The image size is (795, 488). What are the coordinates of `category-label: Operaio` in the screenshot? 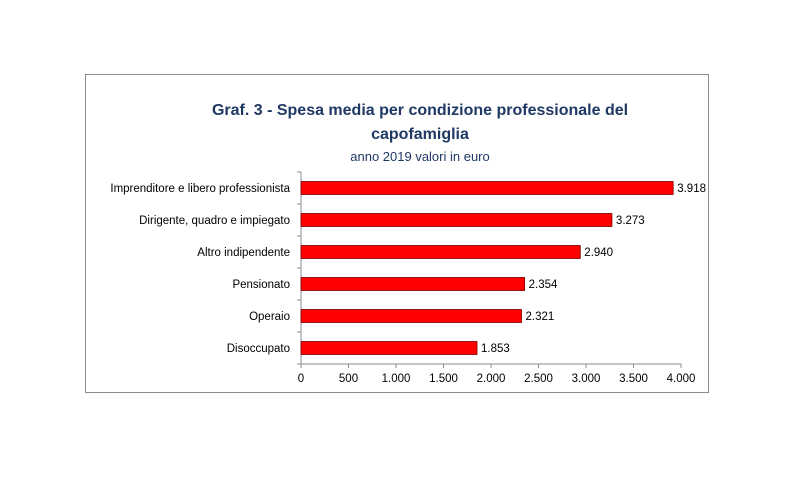 It's located at (269, 317).